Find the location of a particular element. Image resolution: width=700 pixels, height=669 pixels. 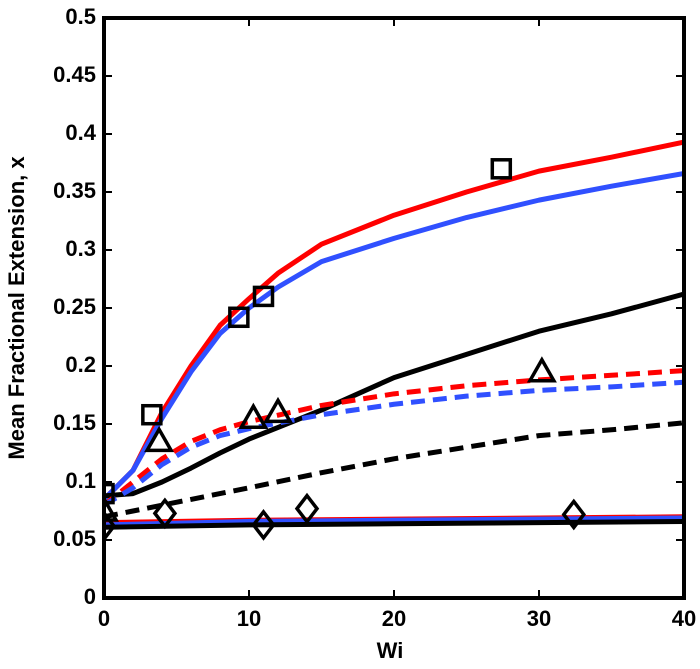

y-tick-label: 0.1 is located at coordinates (80, 480).